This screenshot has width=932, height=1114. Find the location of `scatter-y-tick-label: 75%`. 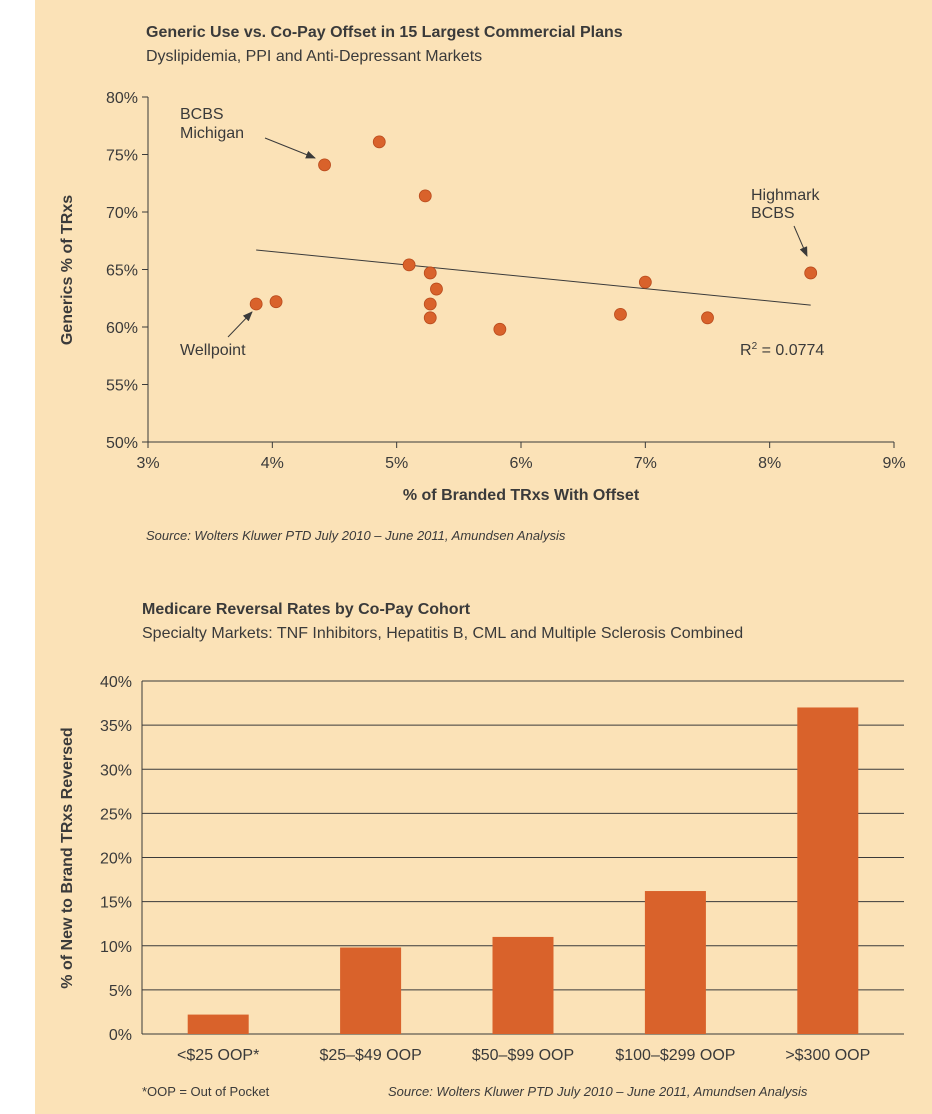

scatter-y-tick-label: 75% is located at coordinates (122, 156).